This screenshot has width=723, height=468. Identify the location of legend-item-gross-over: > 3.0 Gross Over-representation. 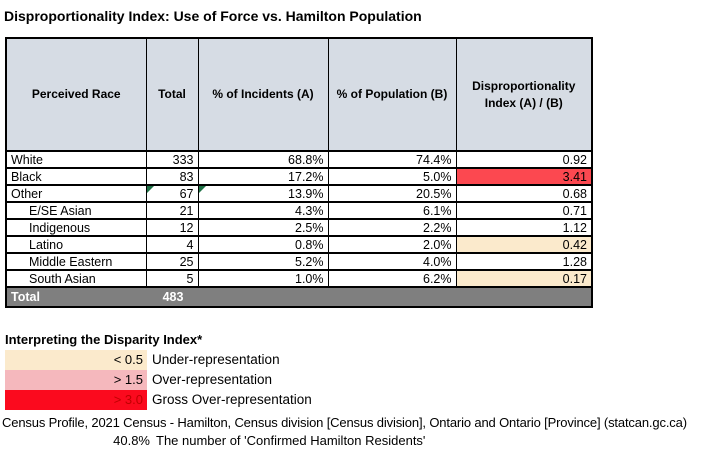
(364, 400).